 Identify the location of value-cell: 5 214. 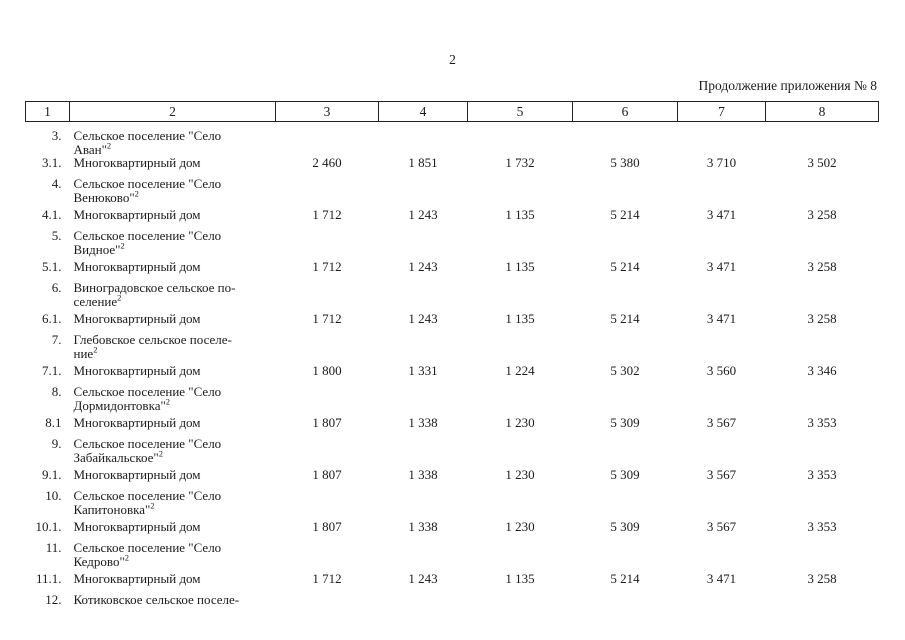
(625, 578).